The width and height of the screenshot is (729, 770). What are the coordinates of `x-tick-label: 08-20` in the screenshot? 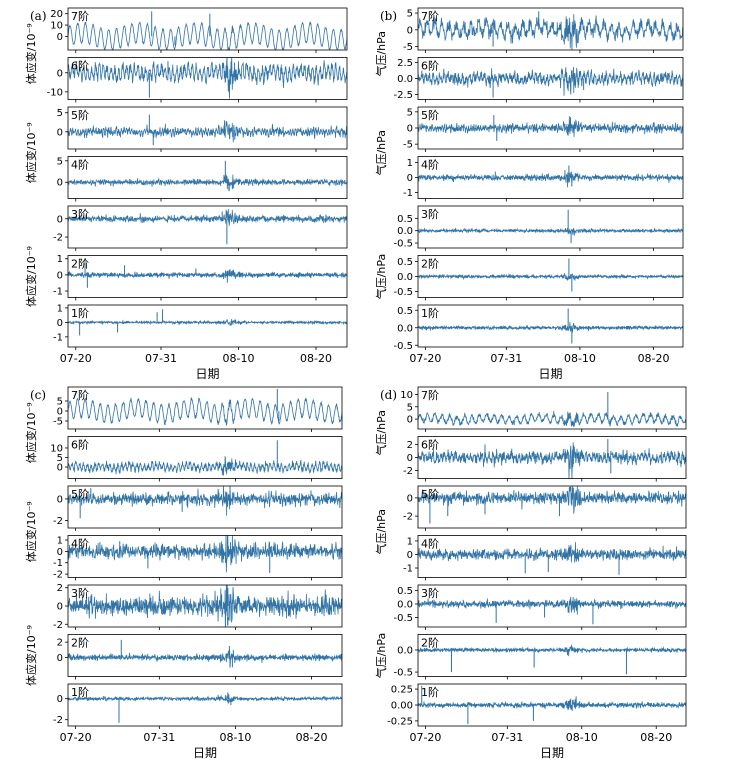 It's located at (316, 358).